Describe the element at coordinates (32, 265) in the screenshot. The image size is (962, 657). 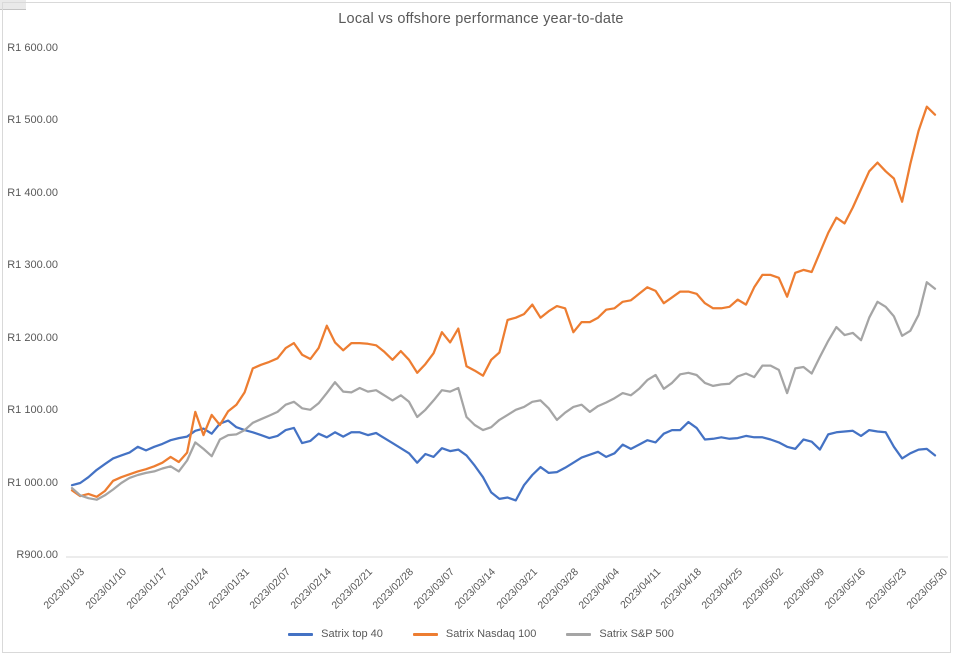
I see `y-tick-label: R1 300.00` at that location.